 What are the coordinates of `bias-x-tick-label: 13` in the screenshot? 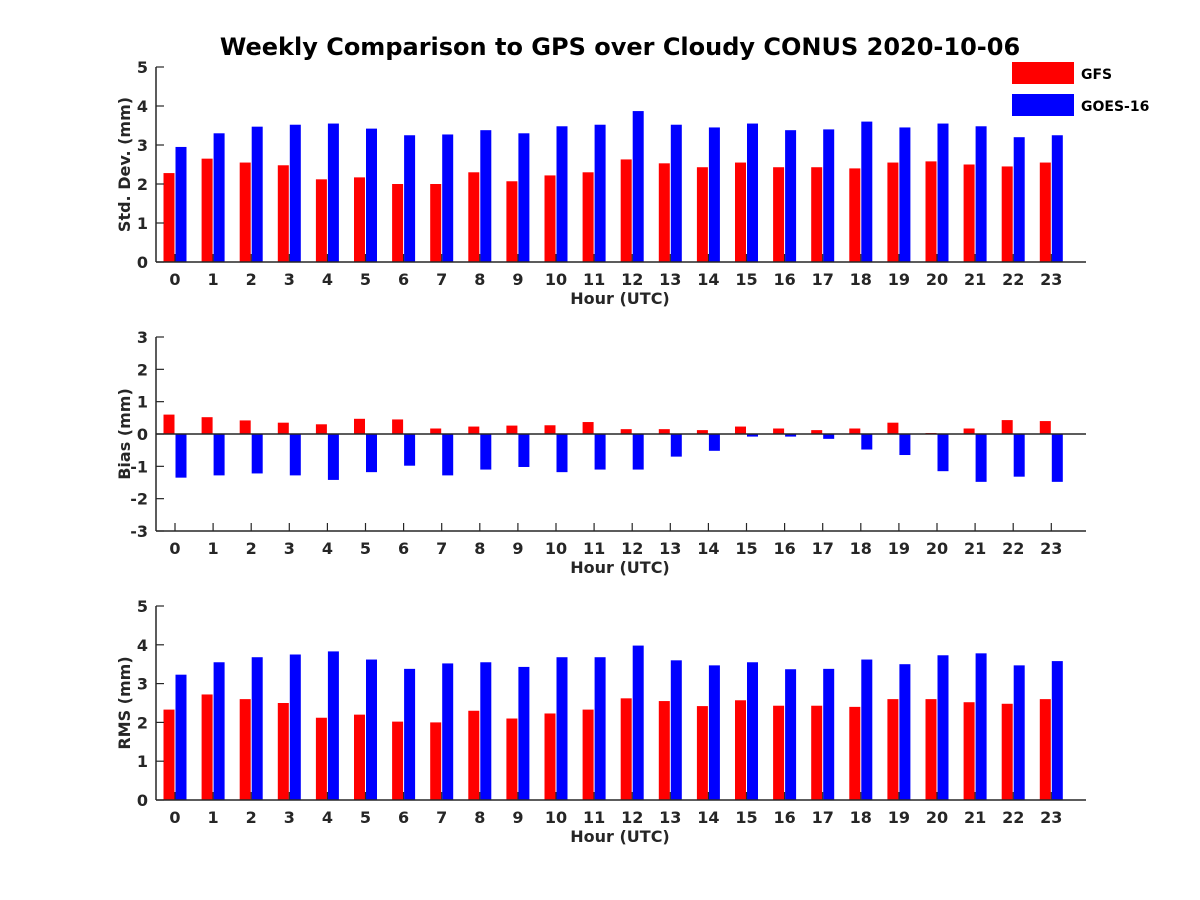 It's located at (670, 548).